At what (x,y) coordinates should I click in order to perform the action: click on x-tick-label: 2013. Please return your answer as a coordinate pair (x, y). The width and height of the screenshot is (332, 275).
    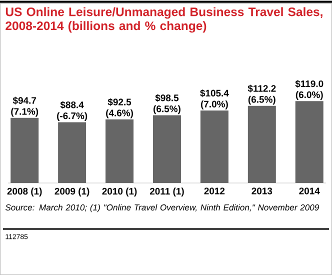
    Looking at the image, I should click on (262, 191).